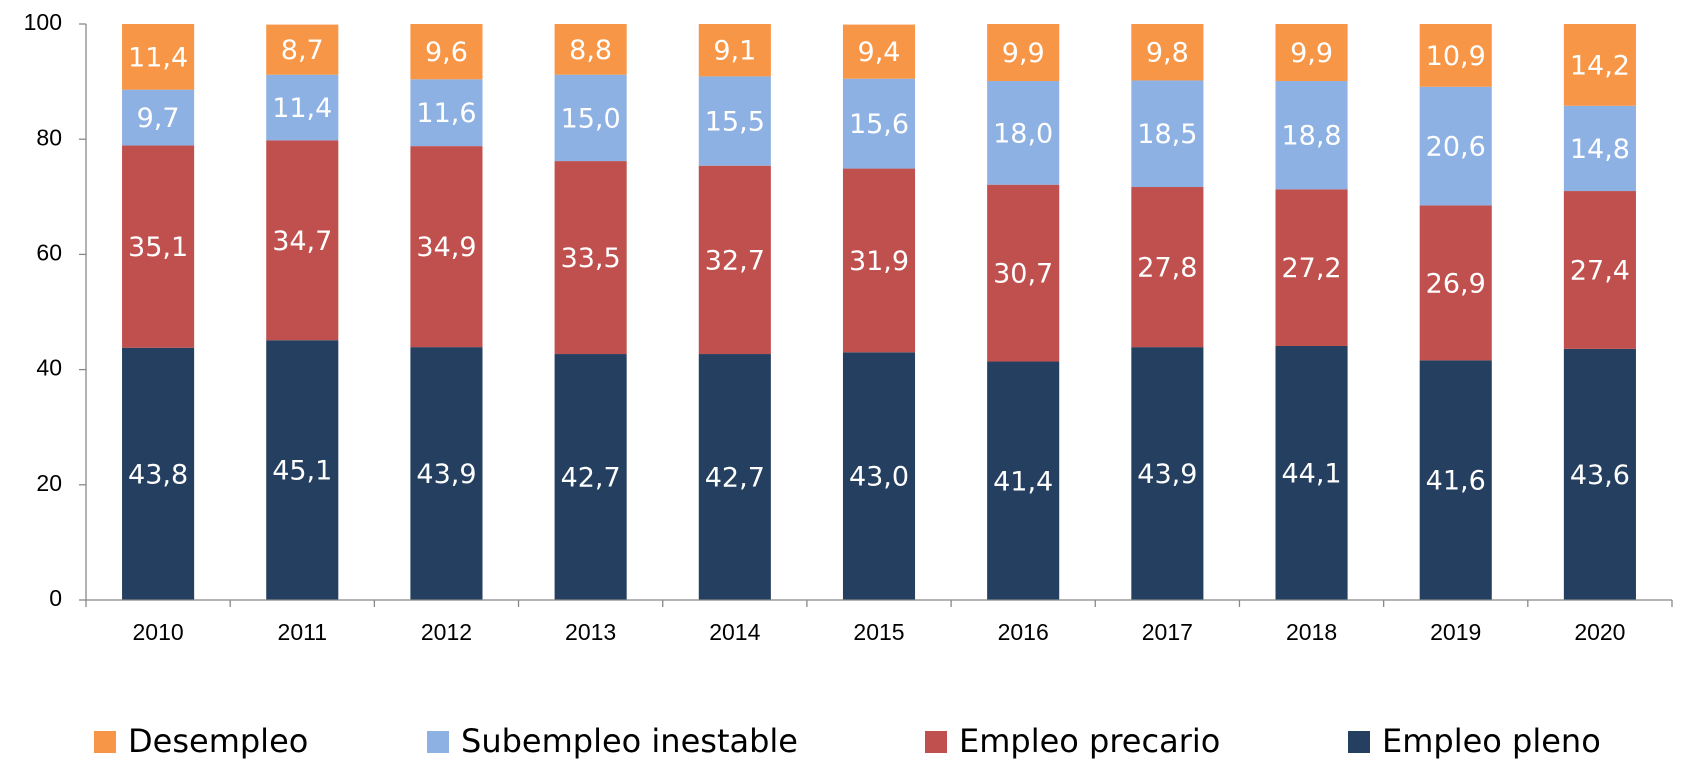 This screenshot has height=764, width=1690. I want to click on data-label: 9,1, so click(734, 51).